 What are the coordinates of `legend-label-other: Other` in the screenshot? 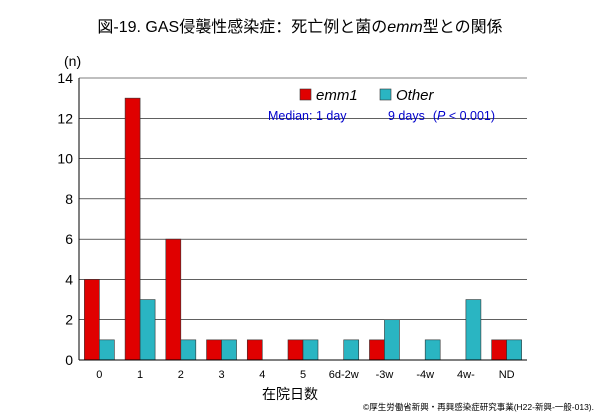 It's located at (415, 95).